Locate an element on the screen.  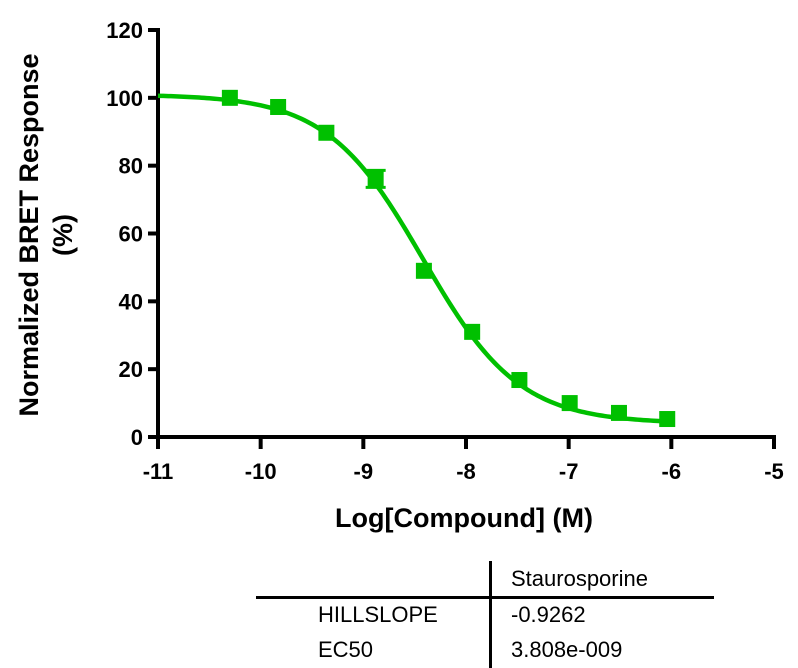
y-tick-label: 120 is located at coordinates (124, 30).